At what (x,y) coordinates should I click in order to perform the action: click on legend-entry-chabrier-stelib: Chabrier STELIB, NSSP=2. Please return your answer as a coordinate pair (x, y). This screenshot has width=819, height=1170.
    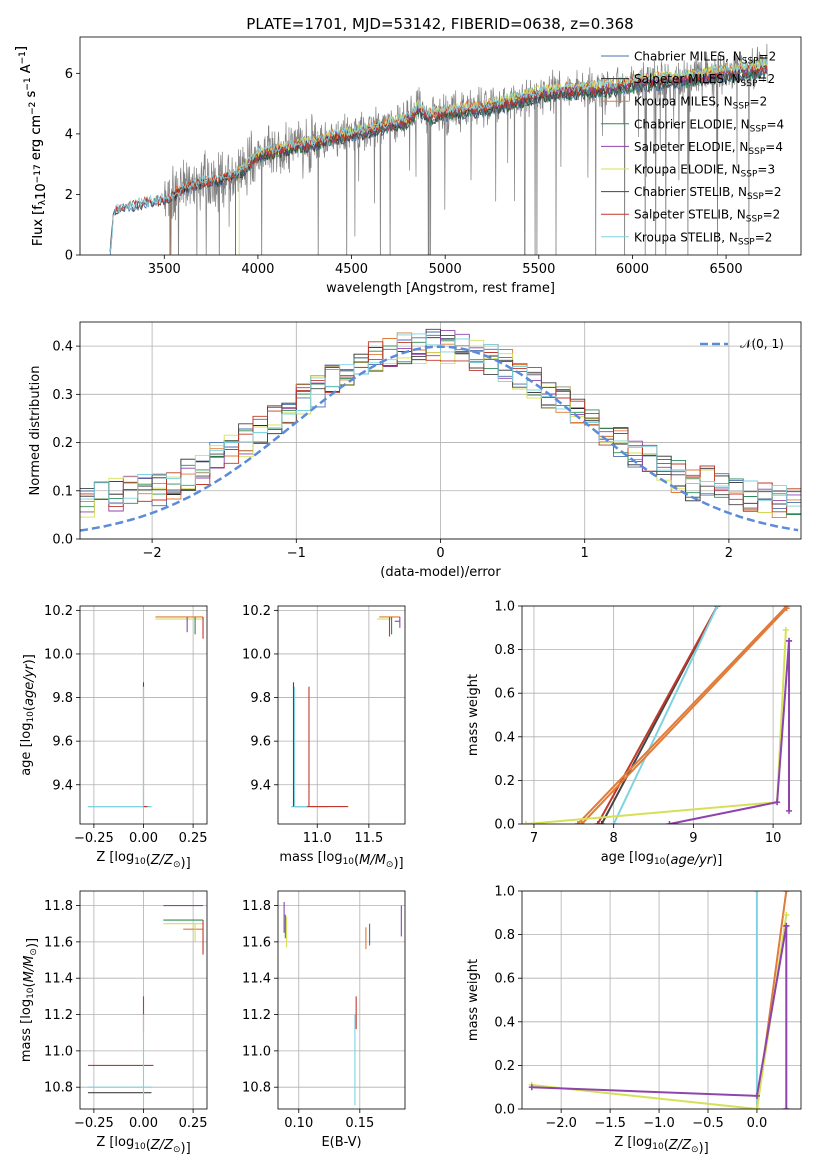
    Looking at the image, I should click on (708, 193).